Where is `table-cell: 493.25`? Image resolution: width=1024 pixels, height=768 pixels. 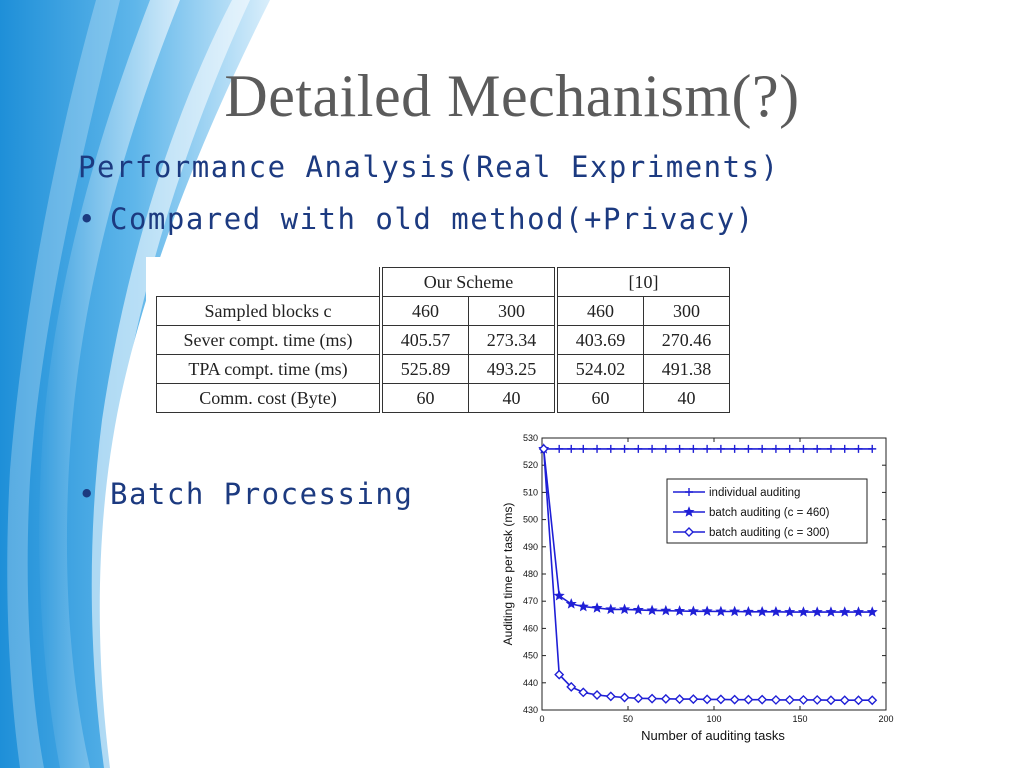 table-cell: 493.25 is located at coordinates (512, 369).